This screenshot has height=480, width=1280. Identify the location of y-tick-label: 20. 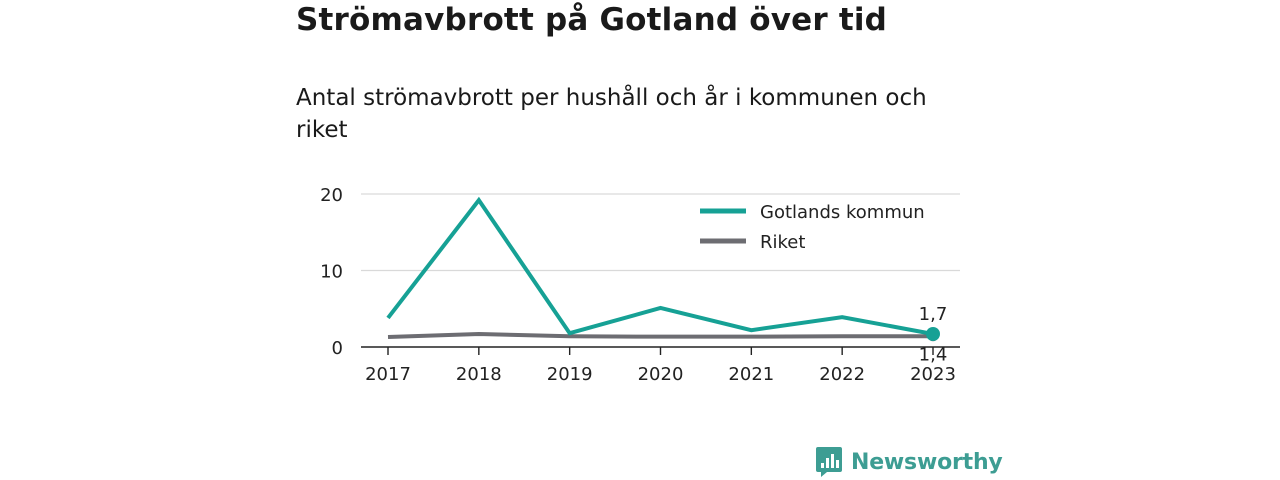
(331, 195).